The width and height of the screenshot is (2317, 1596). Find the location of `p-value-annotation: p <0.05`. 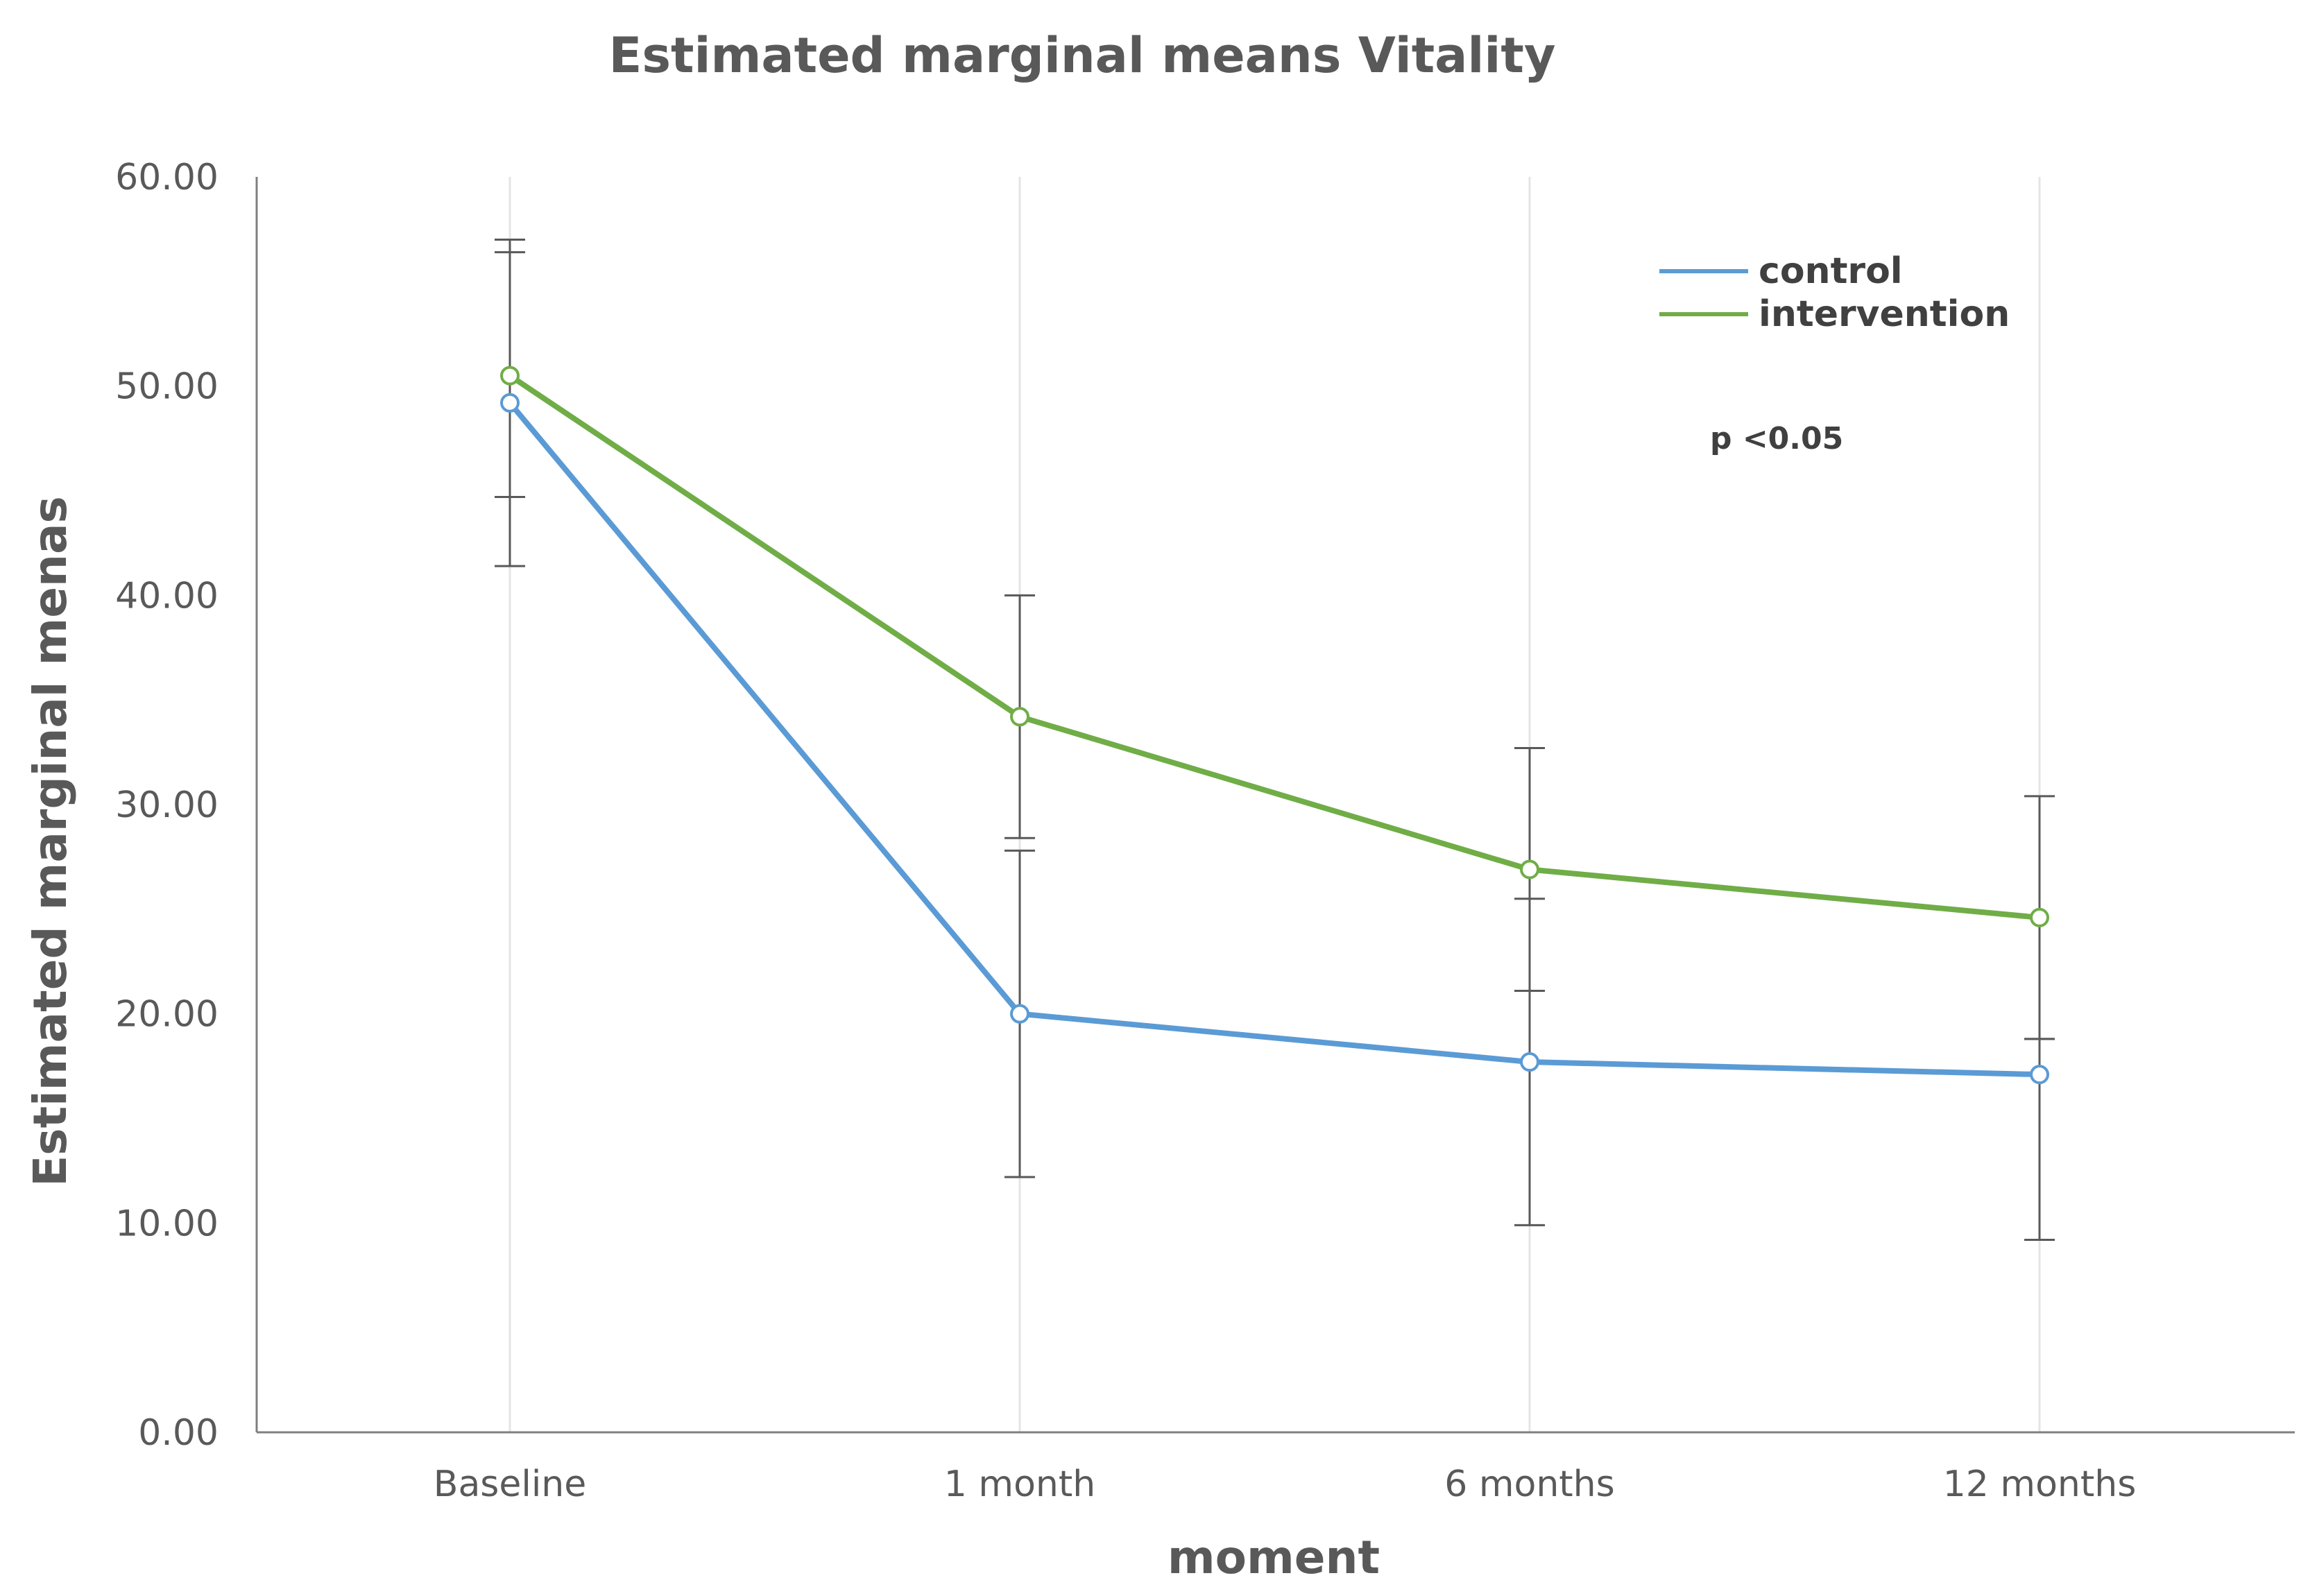

p-value-annotation: p <0.05 is located at coordinates (1776, 438).